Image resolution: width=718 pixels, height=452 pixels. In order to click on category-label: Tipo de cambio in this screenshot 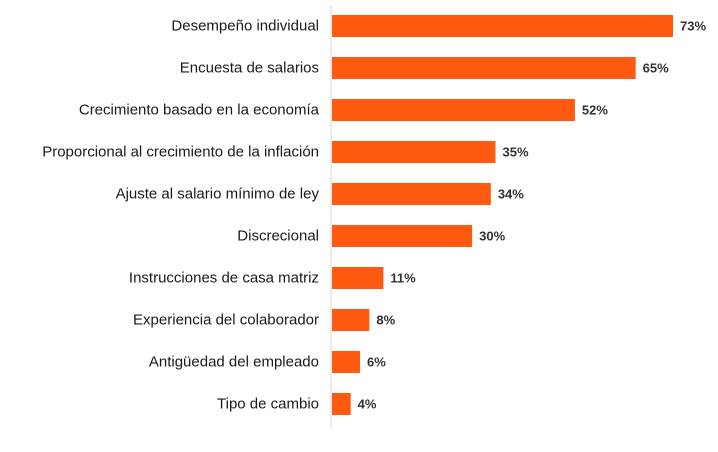, I will do `click(268, 404)`.